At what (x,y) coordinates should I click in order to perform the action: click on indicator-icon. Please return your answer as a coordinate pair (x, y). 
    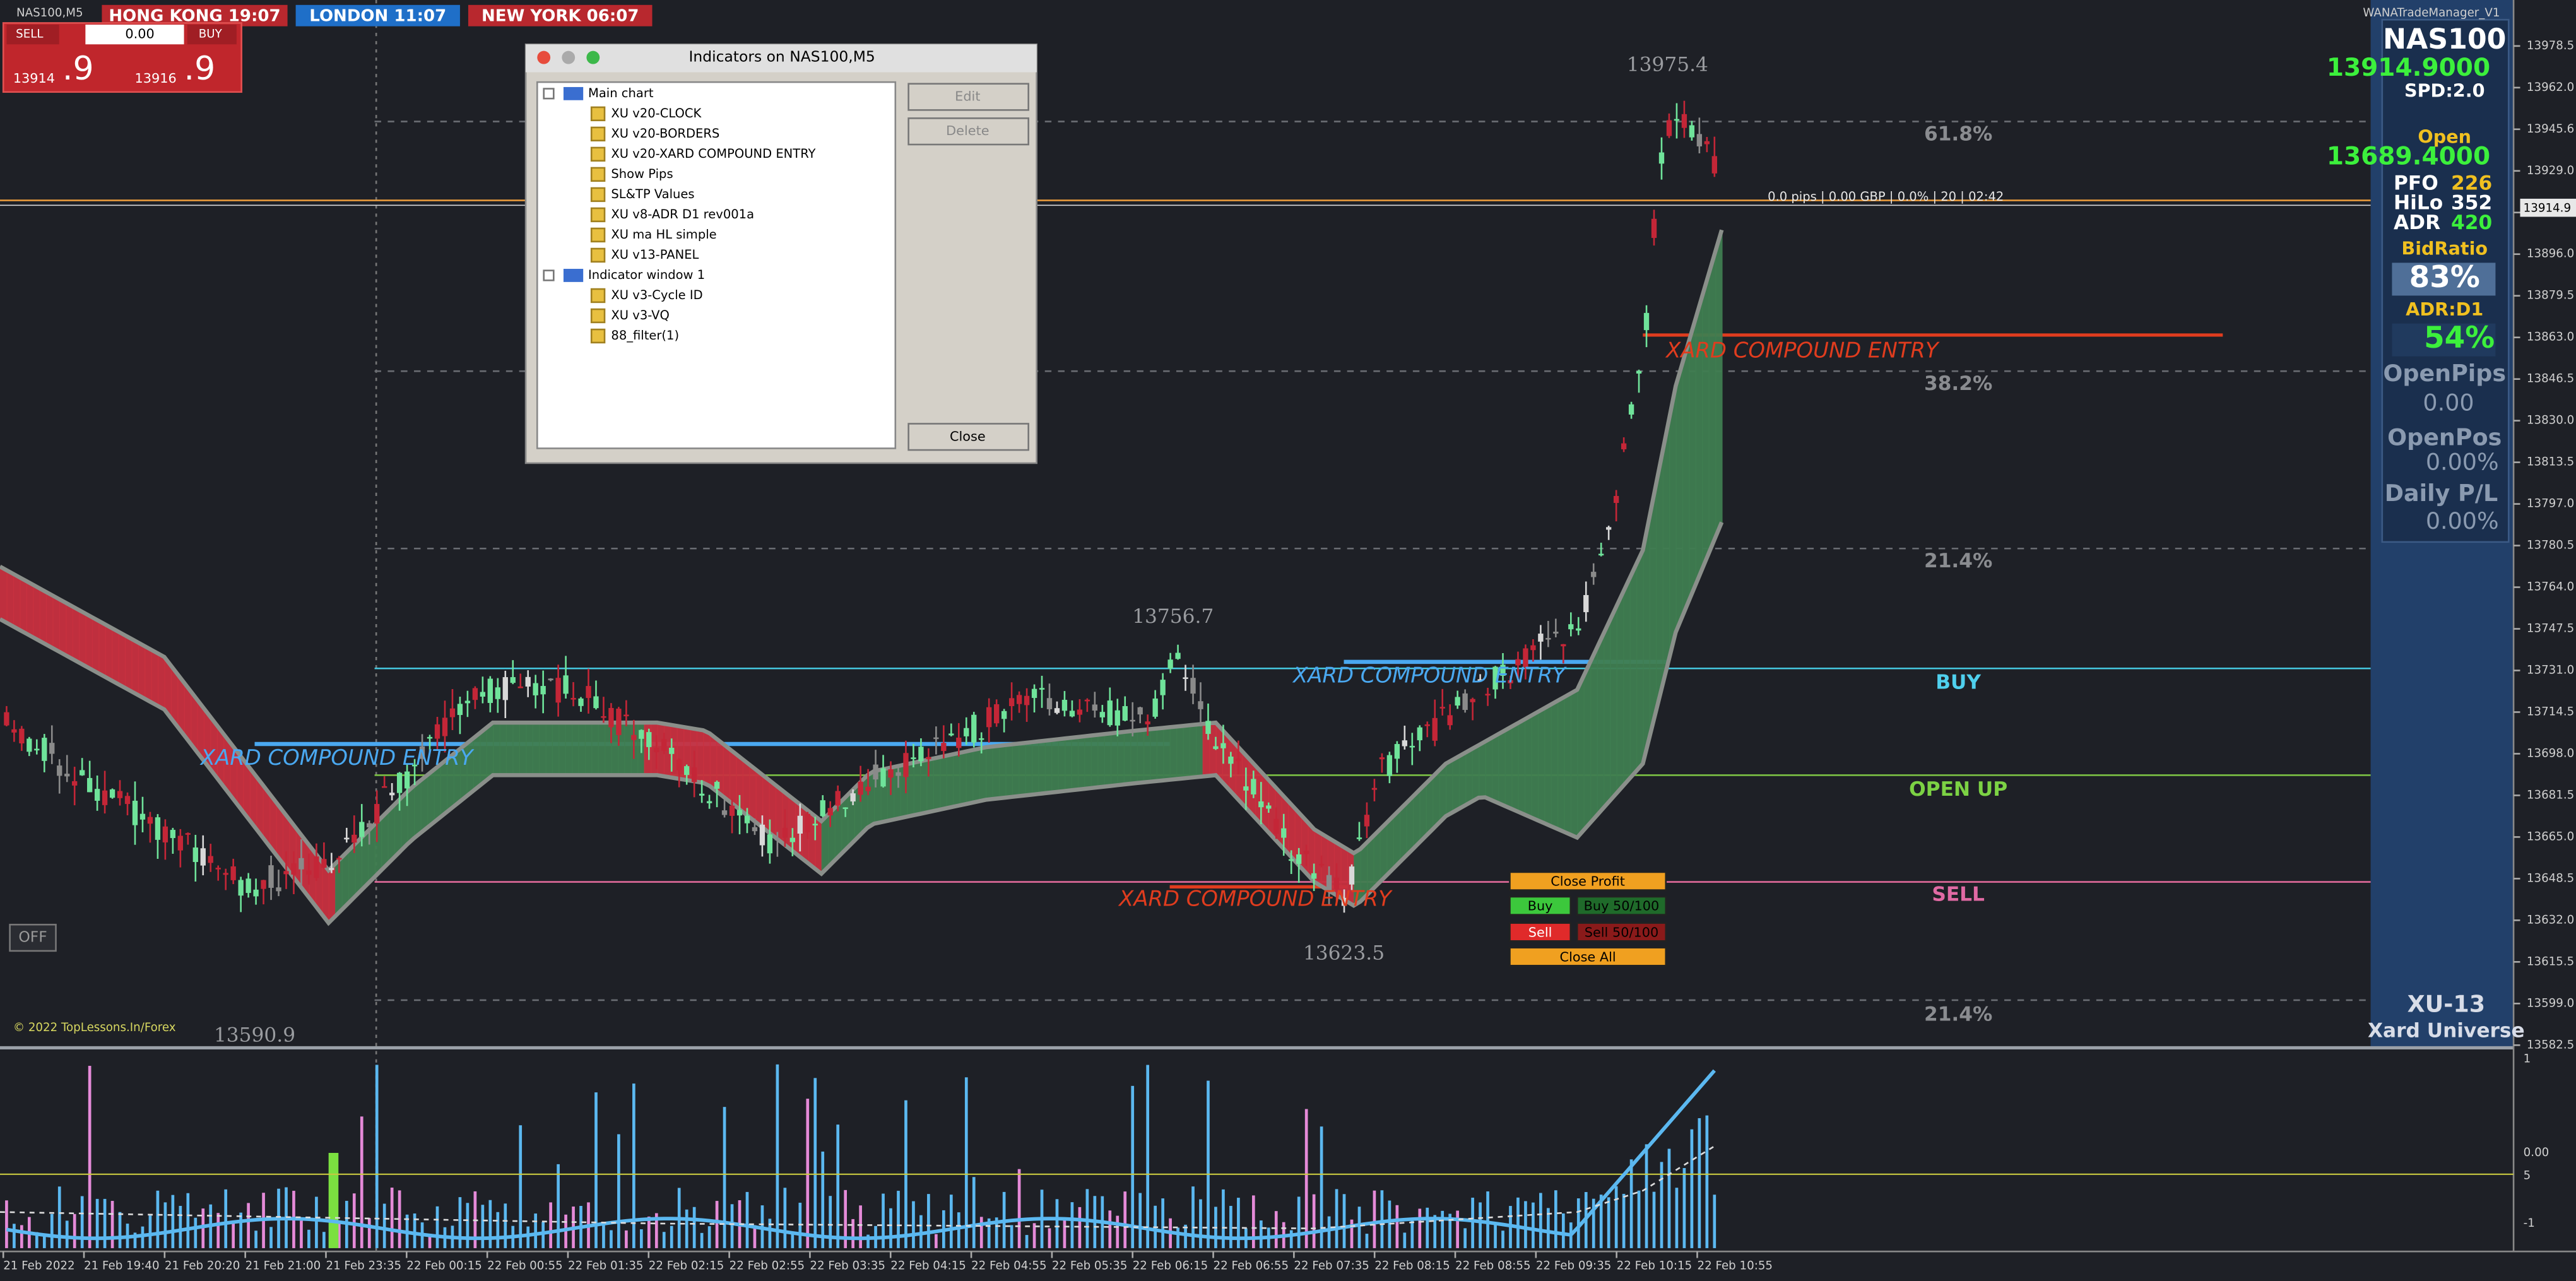
    Looking at the image, I should click on (598, 114).